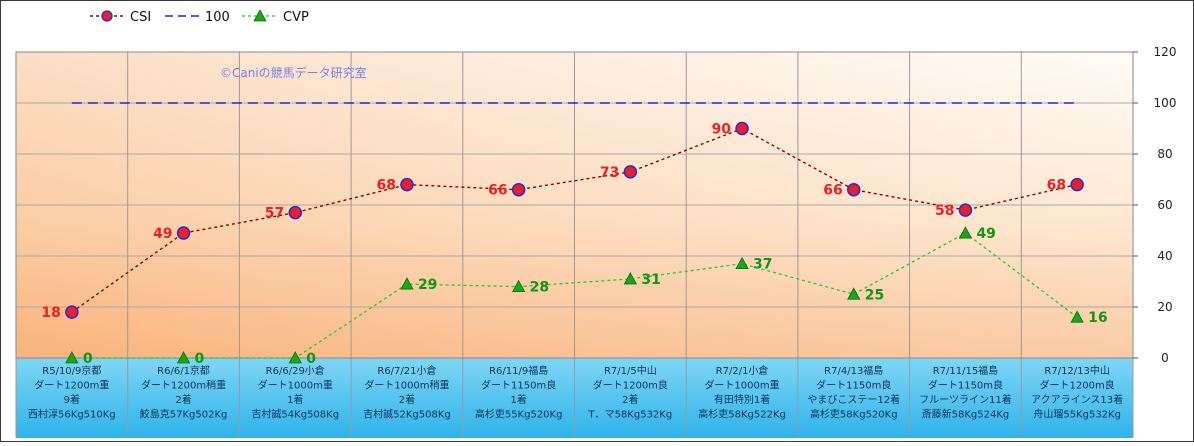 The image size is (1194, 446). What do you see at coordinates (1077, 370) in the screenshot?
I see `category-label-line: R7/12/13中山` at bounding box center [1077, 370].